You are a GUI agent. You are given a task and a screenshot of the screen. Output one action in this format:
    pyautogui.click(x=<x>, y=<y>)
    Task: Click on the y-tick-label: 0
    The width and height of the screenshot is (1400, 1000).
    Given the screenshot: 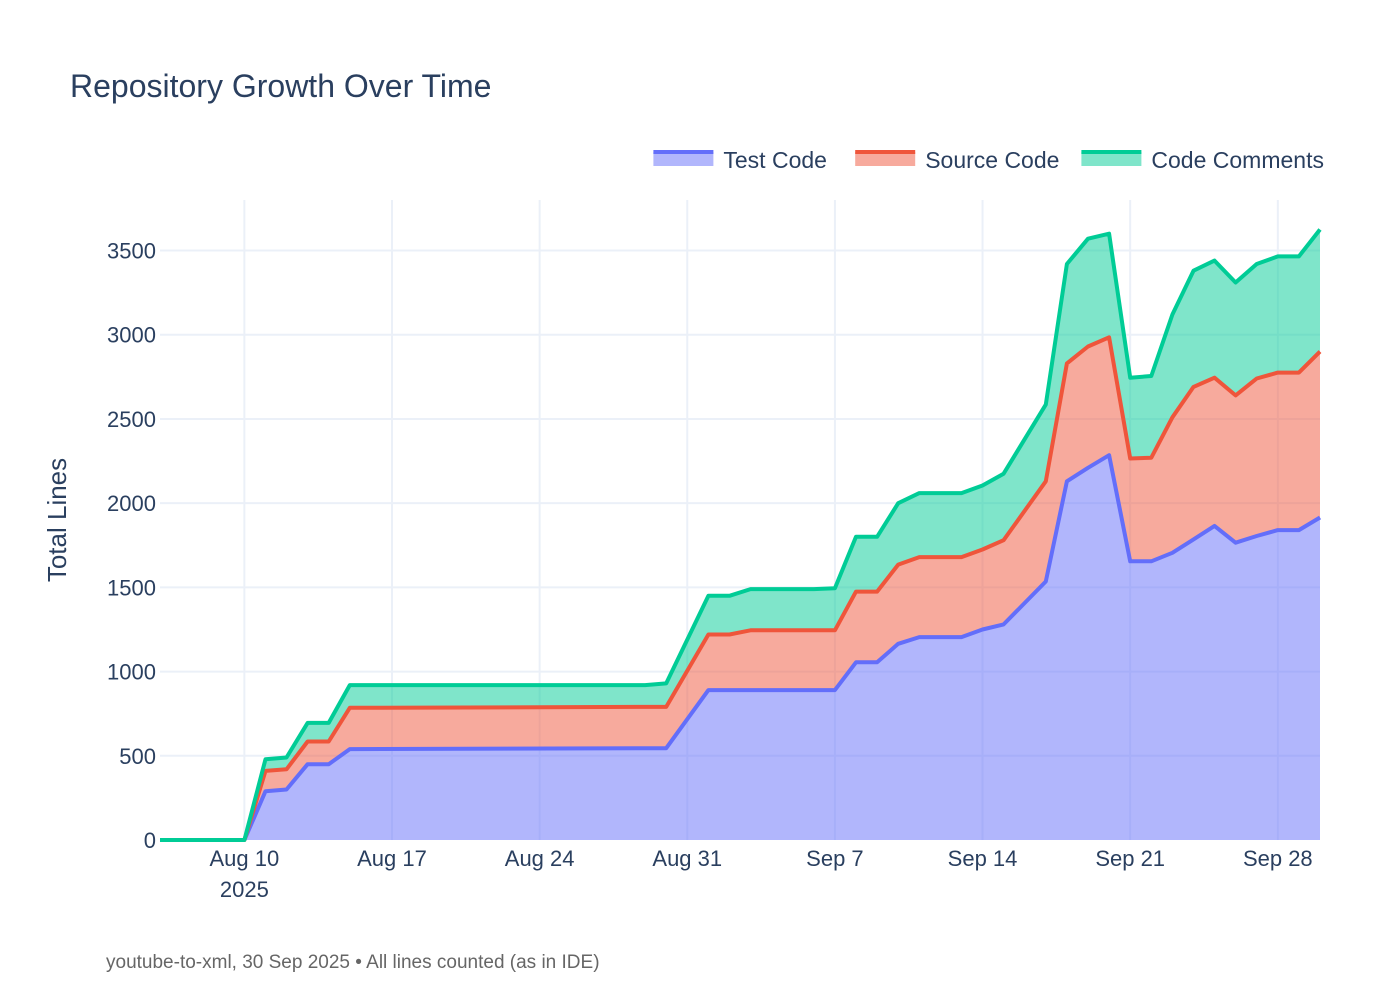 What is the action you would take?
    pyautogui.click(x=150, y=840)
    